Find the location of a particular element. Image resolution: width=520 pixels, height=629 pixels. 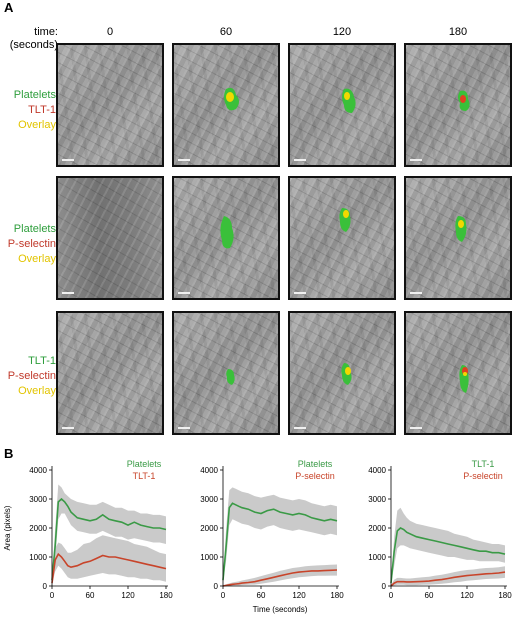

chart3-ytick-label-3: 3000 is located at coordinates (377, 499).